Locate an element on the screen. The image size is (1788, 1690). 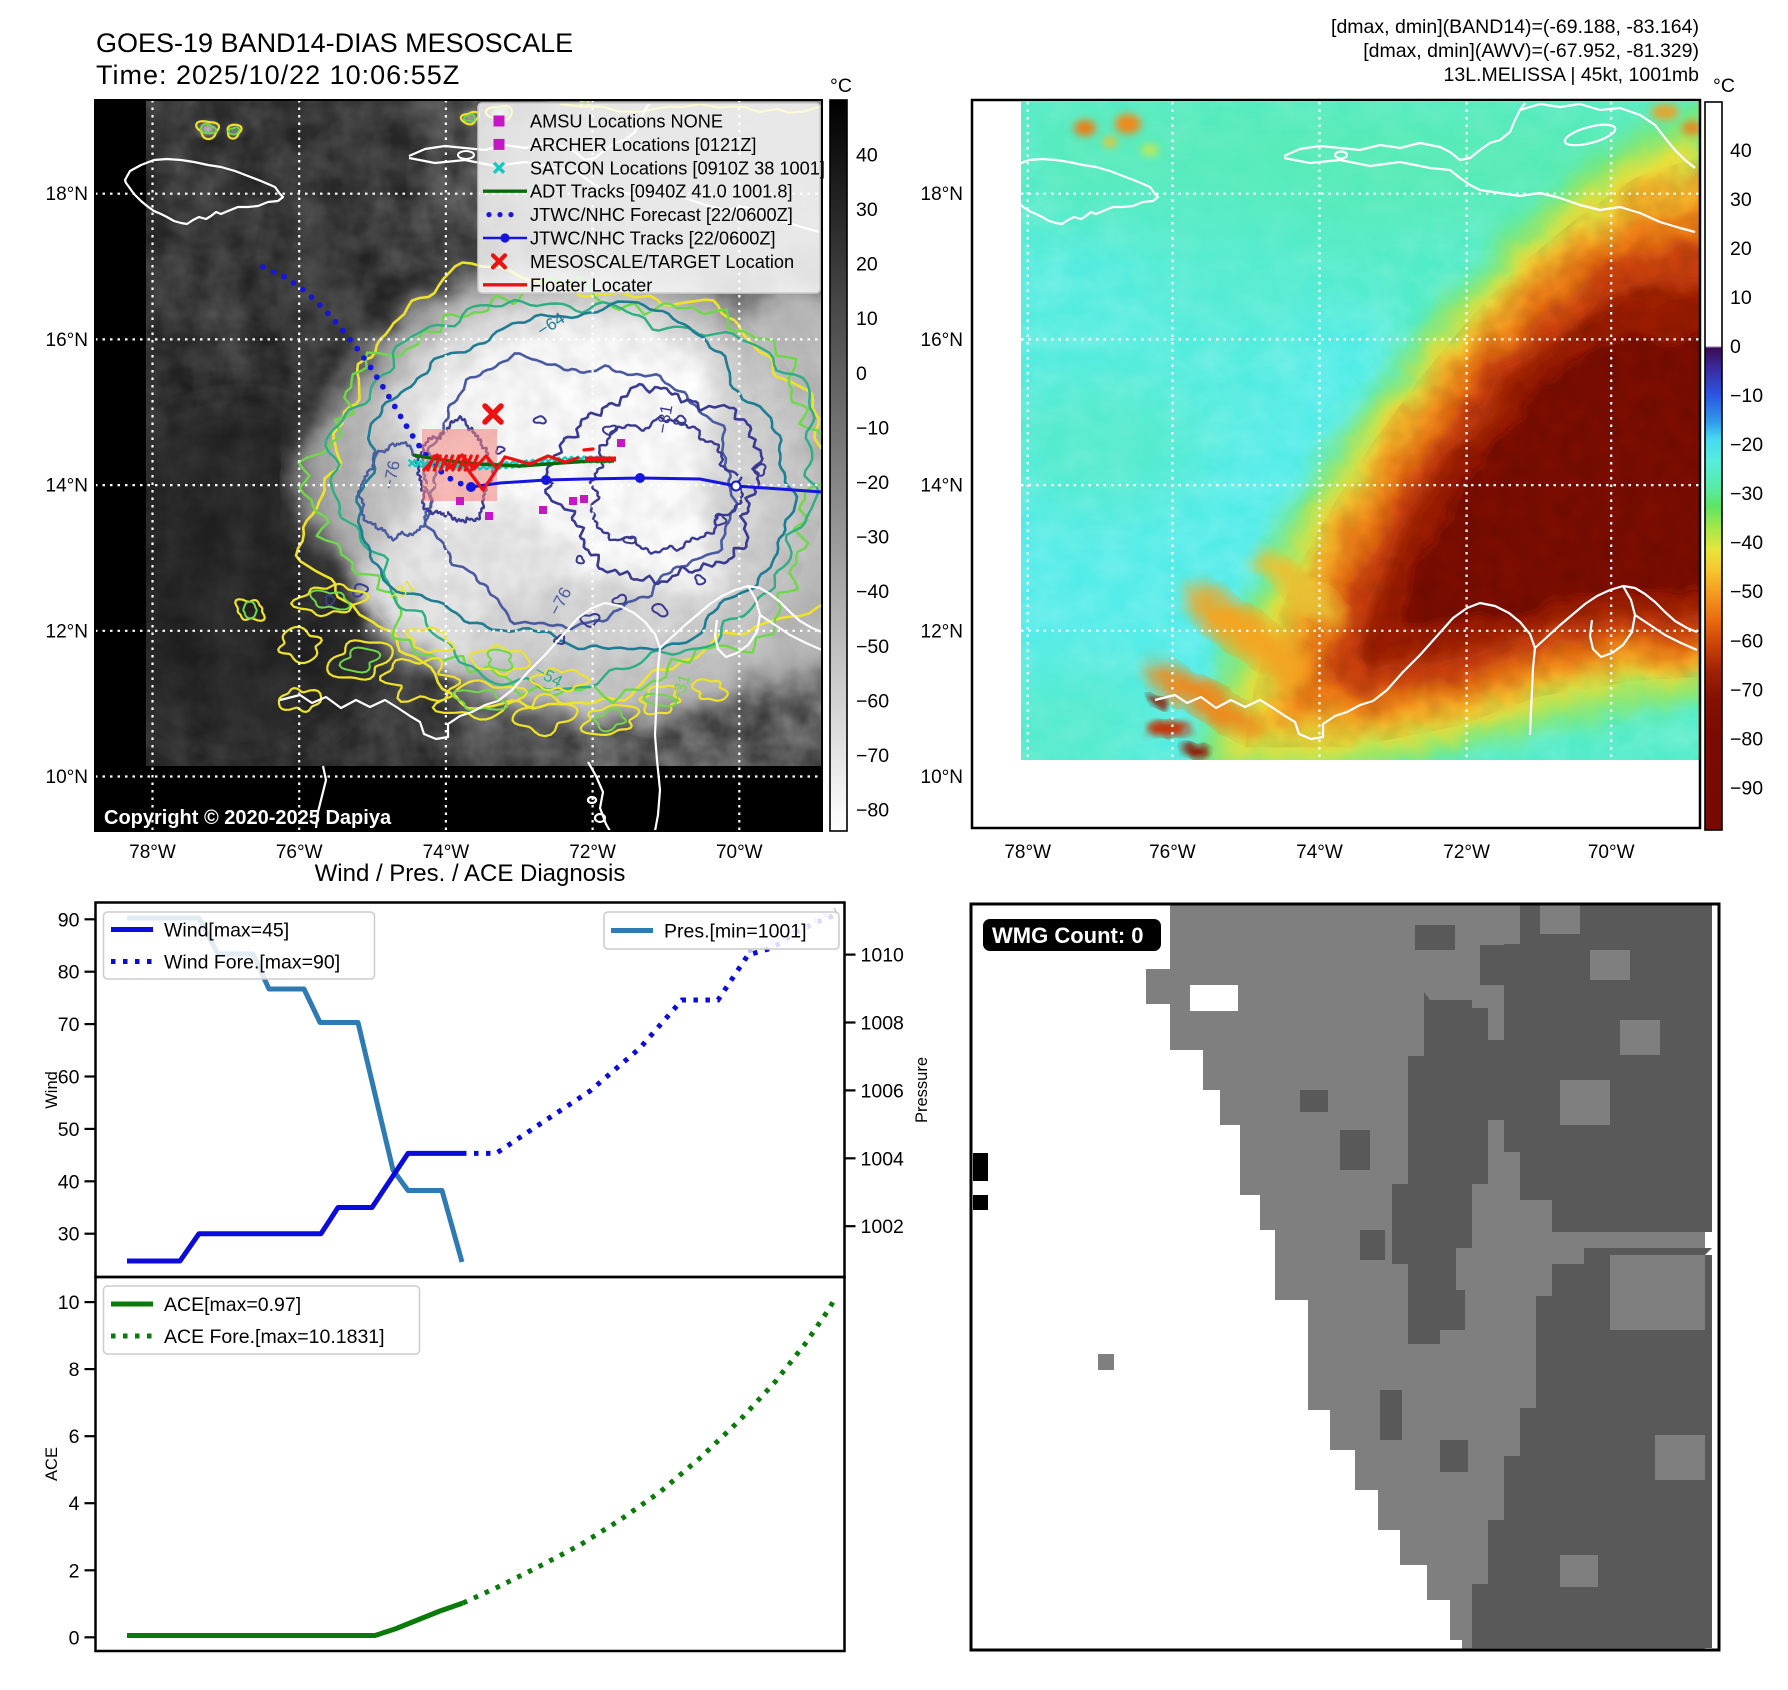
svg-text: ARCHER Locations [0121Z] is located at coordinates (643, 145).